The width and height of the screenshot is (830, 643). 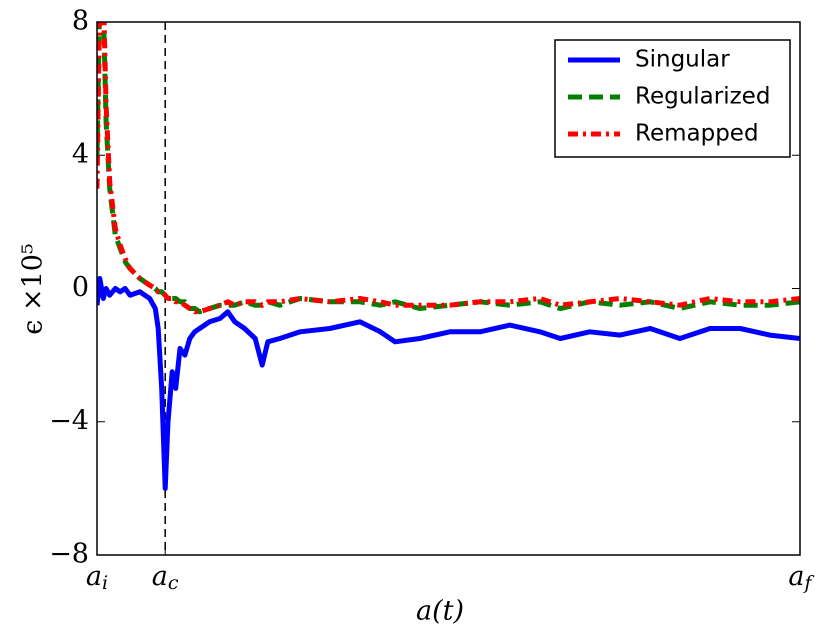 What do you see at coordinates (69, 554) in the screenshot?
I see `y-tick-label: −8` at bounding box center [69, 554].